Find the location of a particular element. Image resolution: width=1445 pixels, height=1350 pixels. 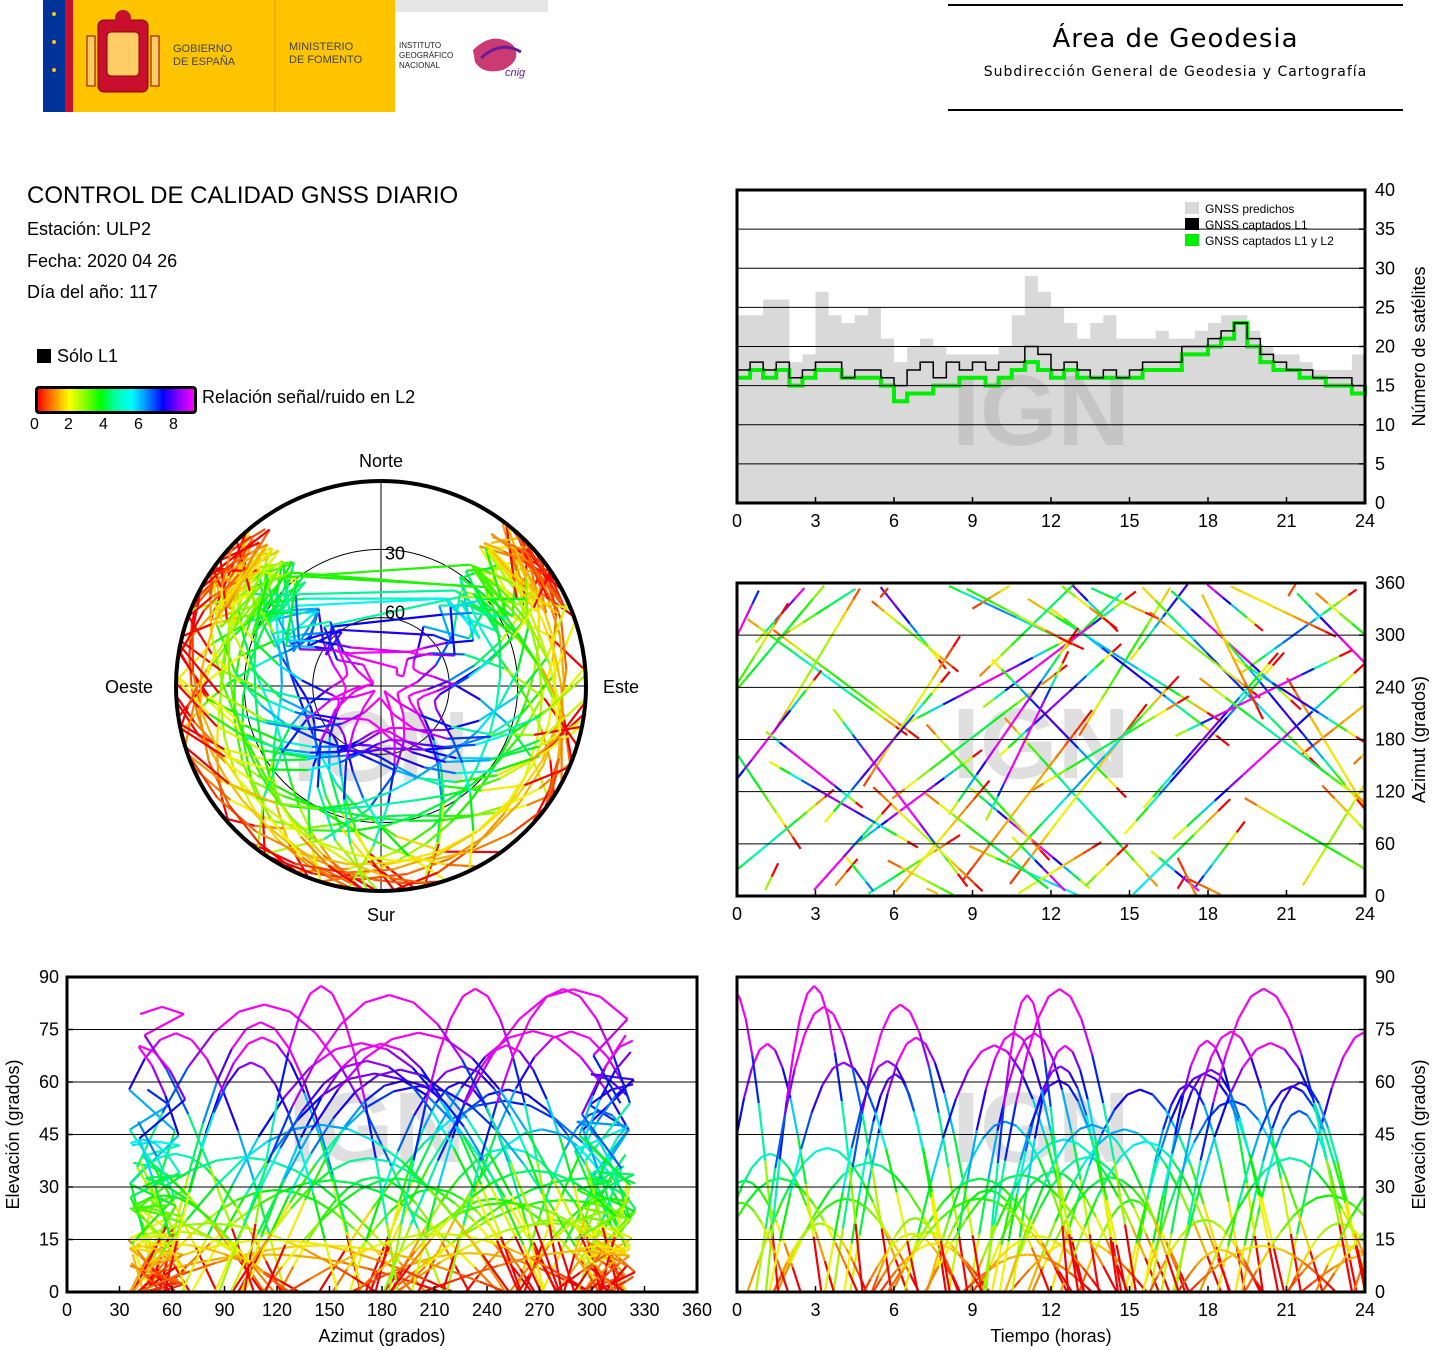

black-square-icon is located at coordinates (44, 356).